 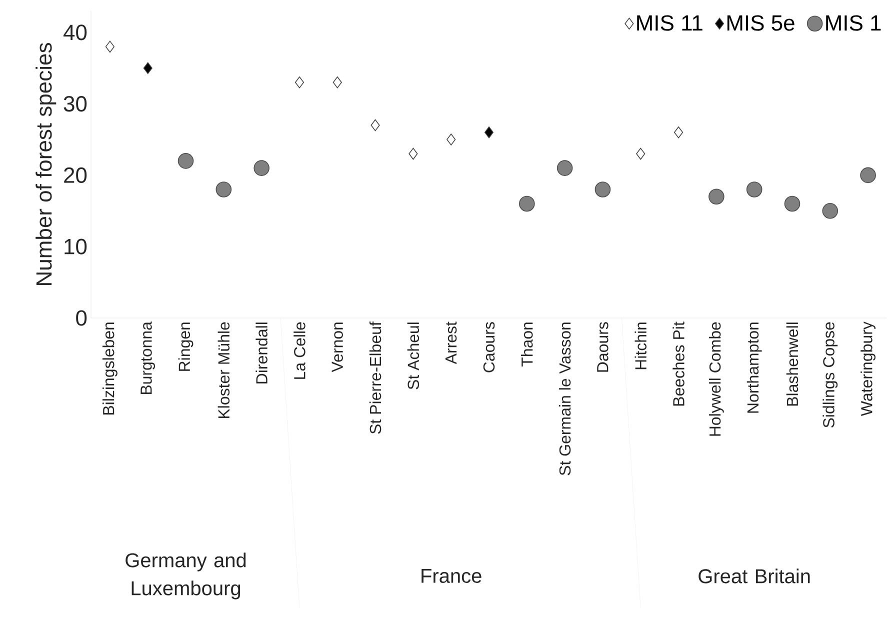 I want to click on y-tick-label: 20, so click(x=75, y=175).